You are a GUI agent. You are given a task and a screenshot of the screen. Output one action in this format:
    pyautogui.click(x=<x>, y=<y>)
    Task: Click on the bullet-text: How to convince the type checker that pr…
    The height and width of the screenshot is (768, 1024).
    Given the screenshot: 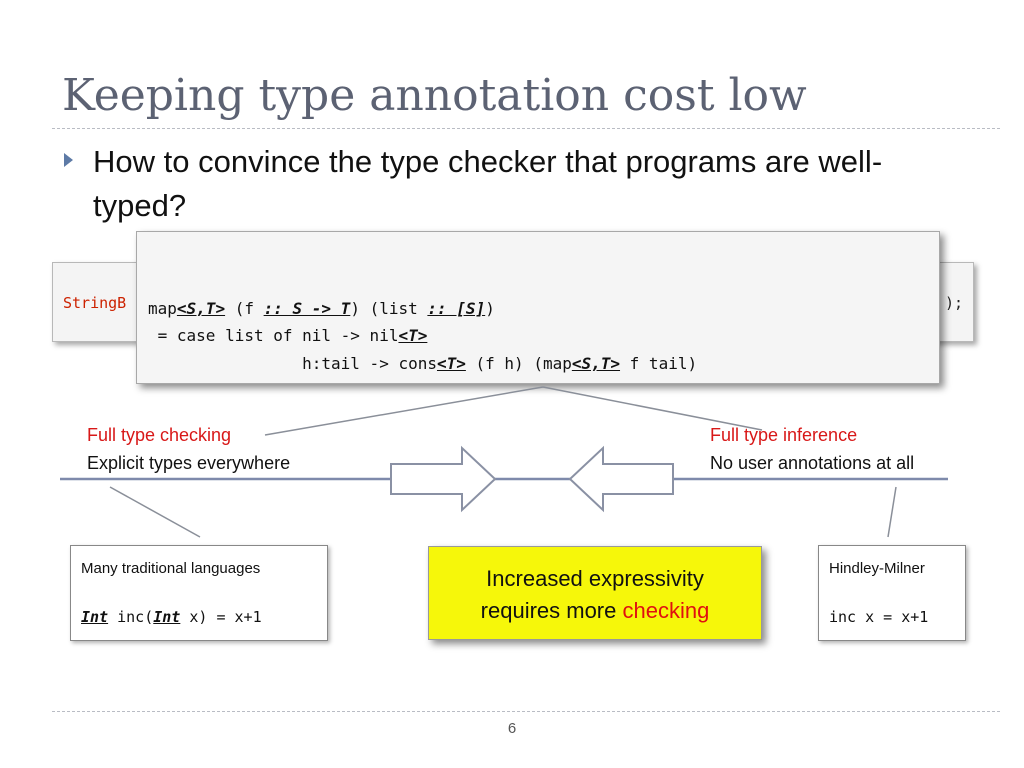 What is the action you would take?
    pyautogui.click(x=488, y=183)
    